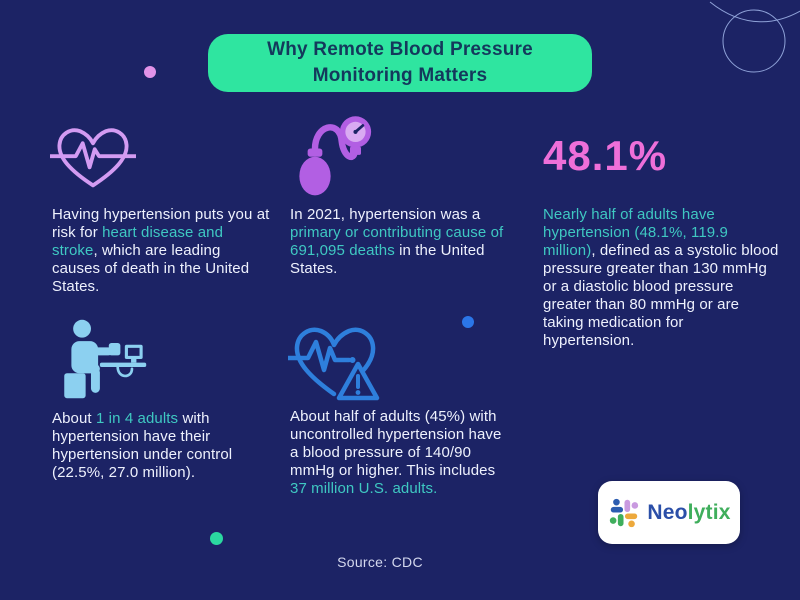  I want to click on neolytix-logo-icon, so click(624, 512).